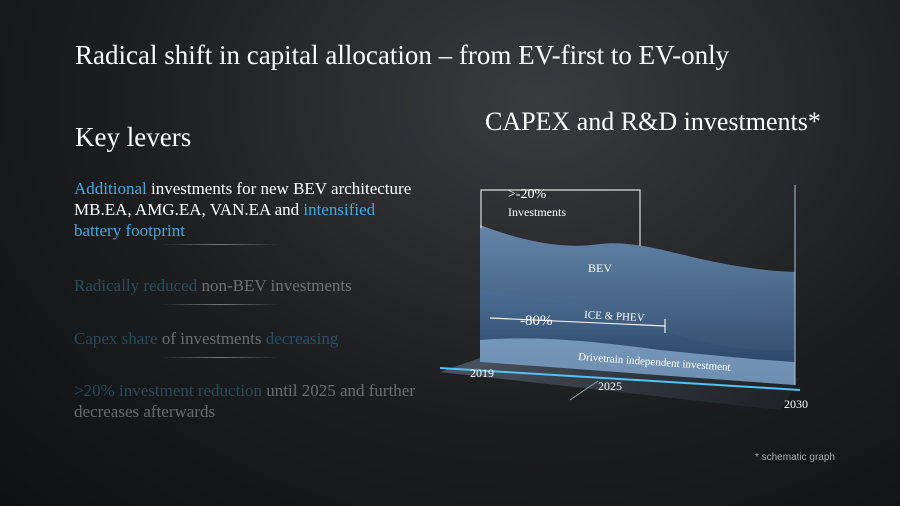 This screenshot has width=900, height=506. I want to click on year-label: 2025, so click(610, 386).